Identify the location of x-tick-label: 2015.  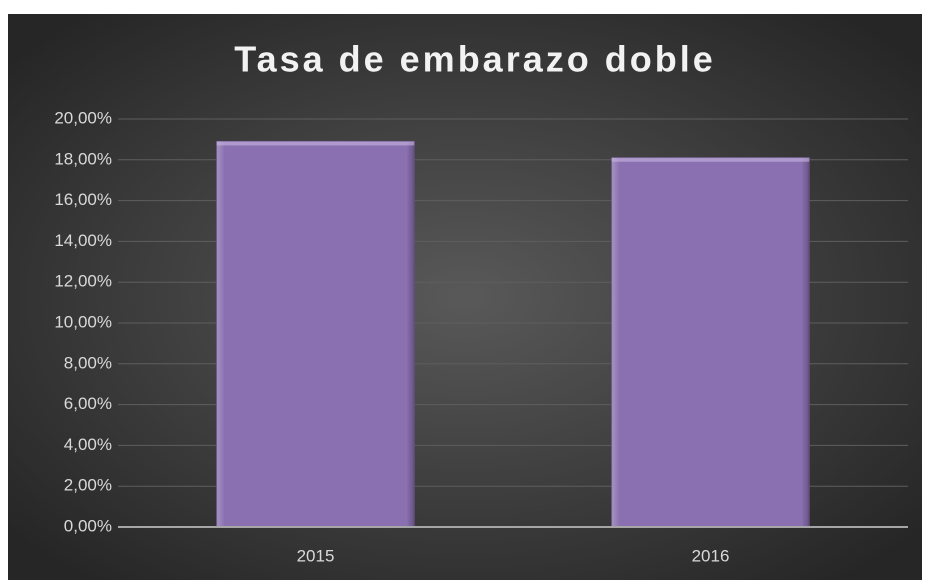
(316, 555).